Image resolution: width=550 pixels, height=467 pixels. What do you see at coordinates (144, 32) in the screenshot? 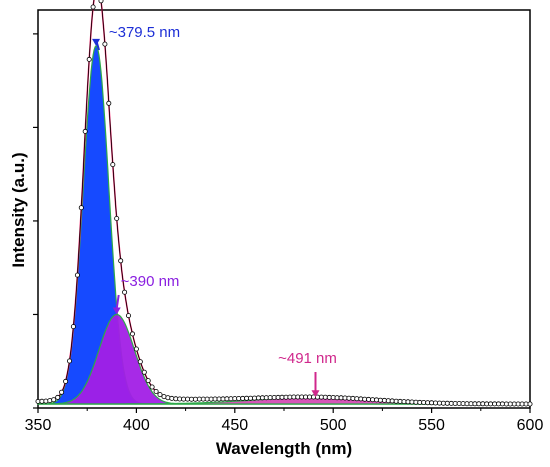
I see `annotation-label-1: ~379.5 nm` at bounding box center [144, 32].